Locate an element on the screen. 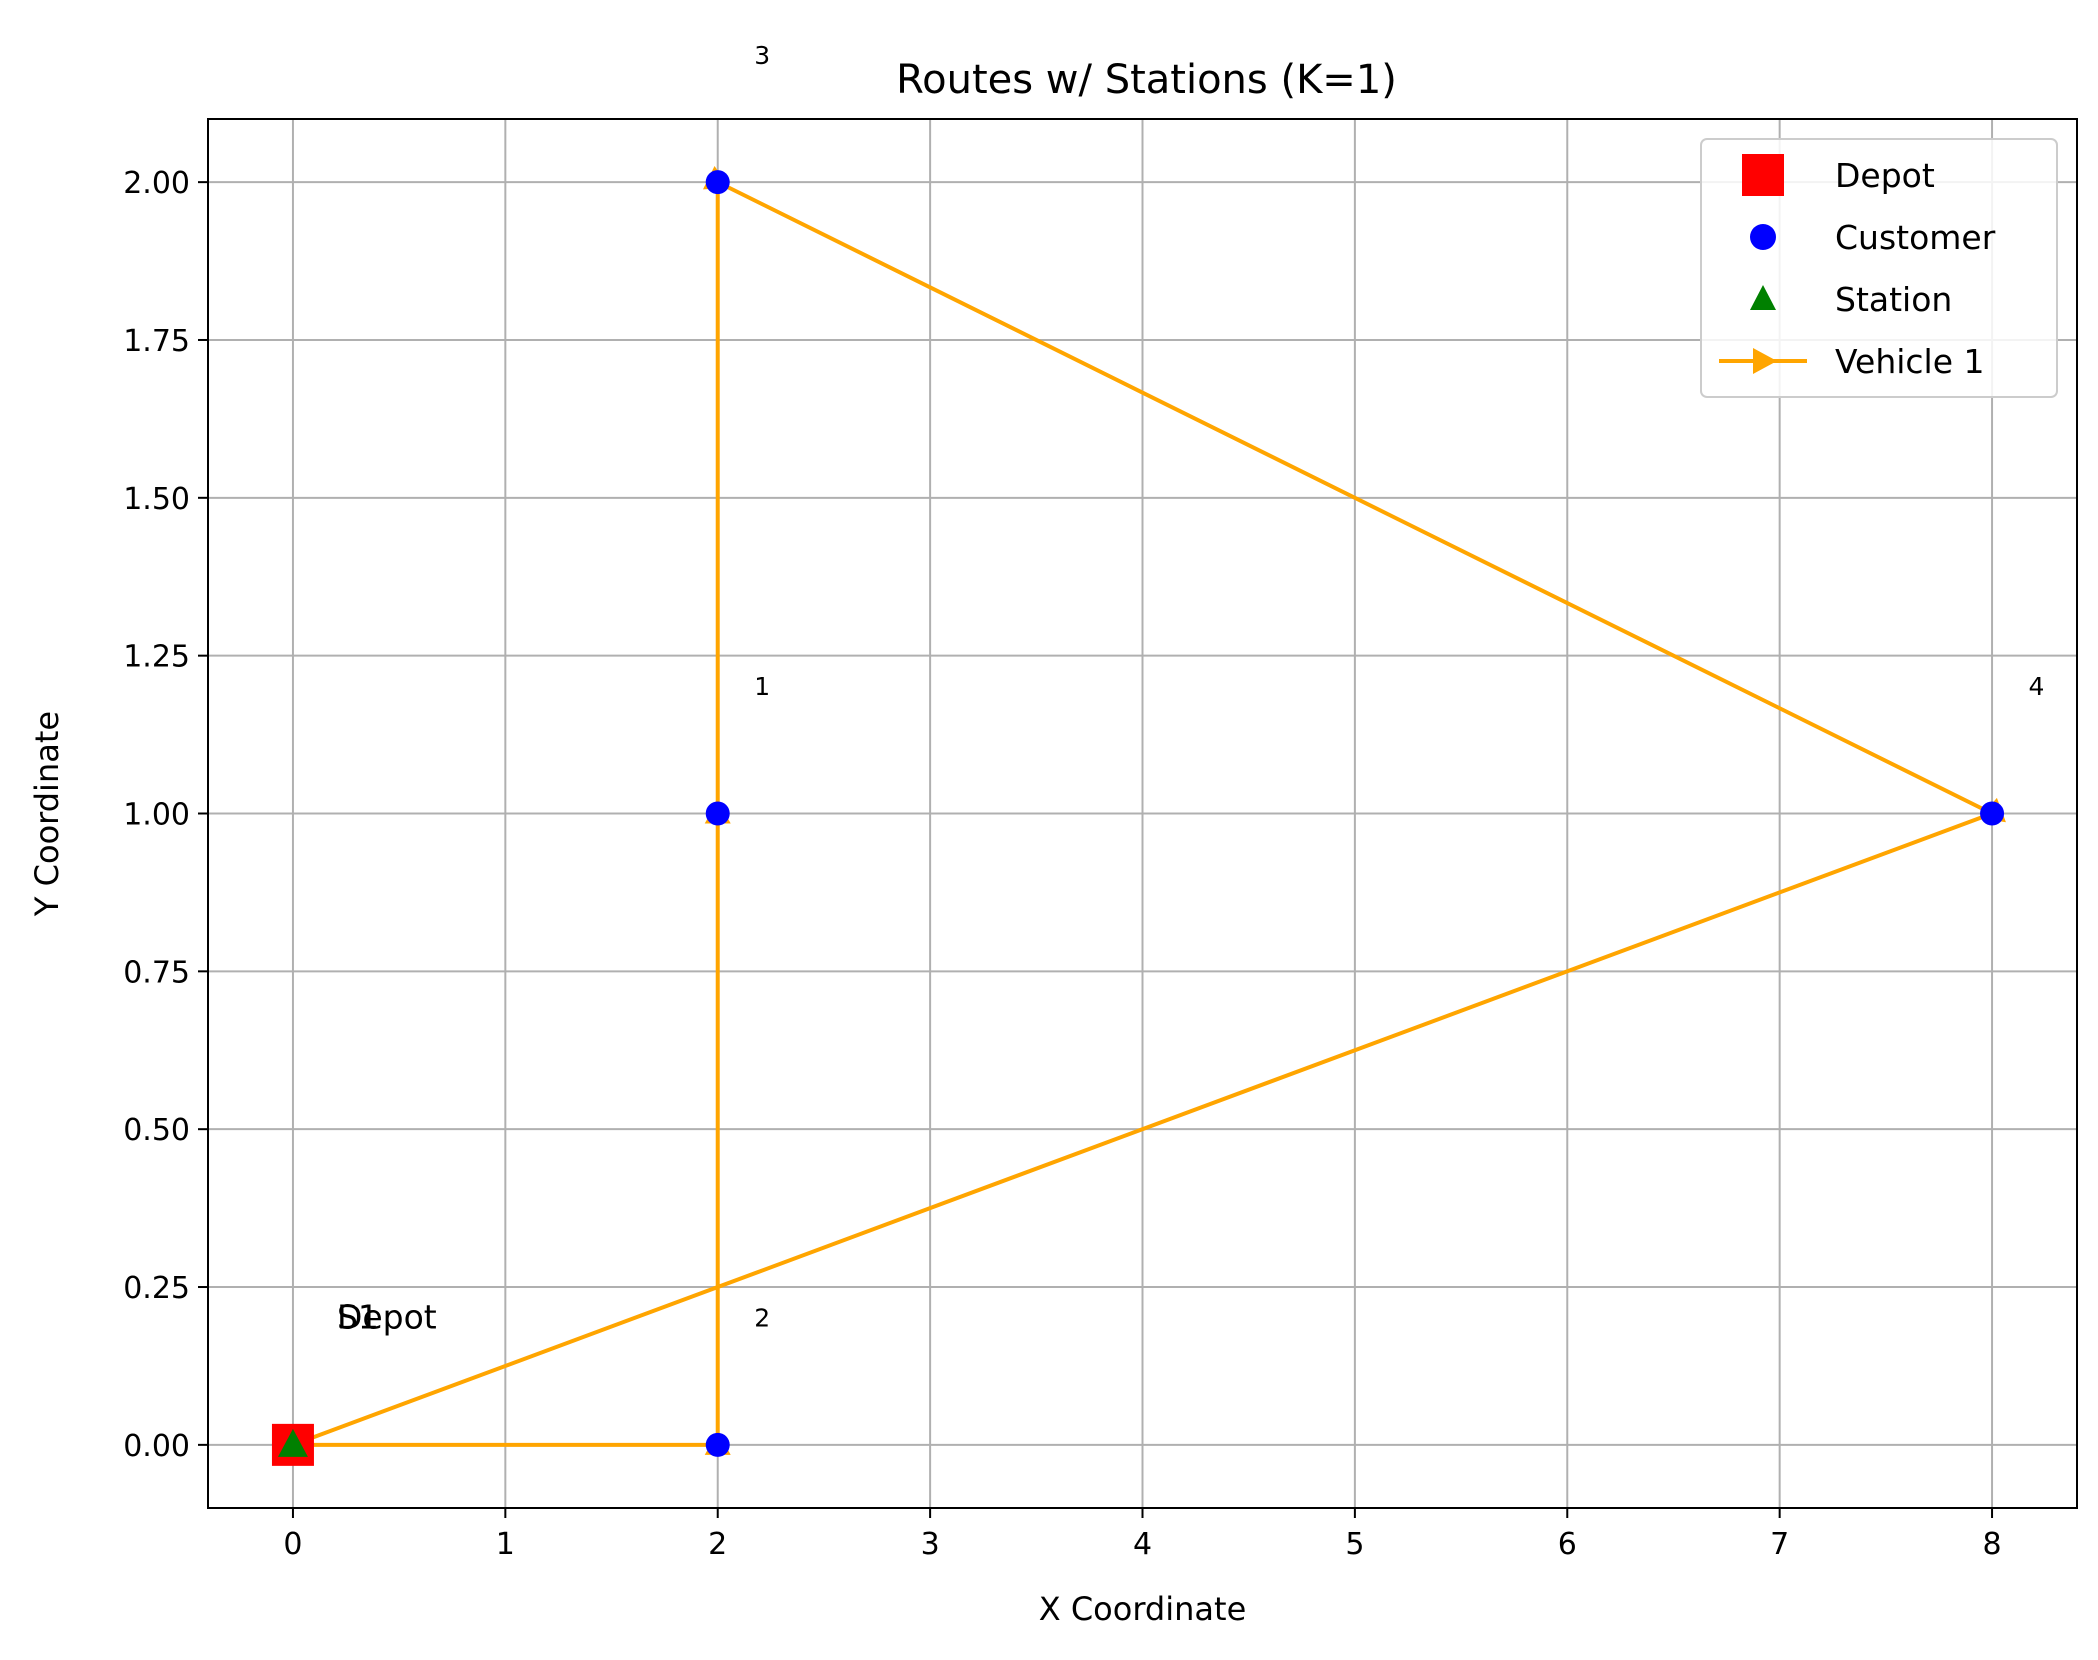 The height and width of the screenshot is (1660, 2098). x-tick-label: 2 is located at coordinates (717, 1544).